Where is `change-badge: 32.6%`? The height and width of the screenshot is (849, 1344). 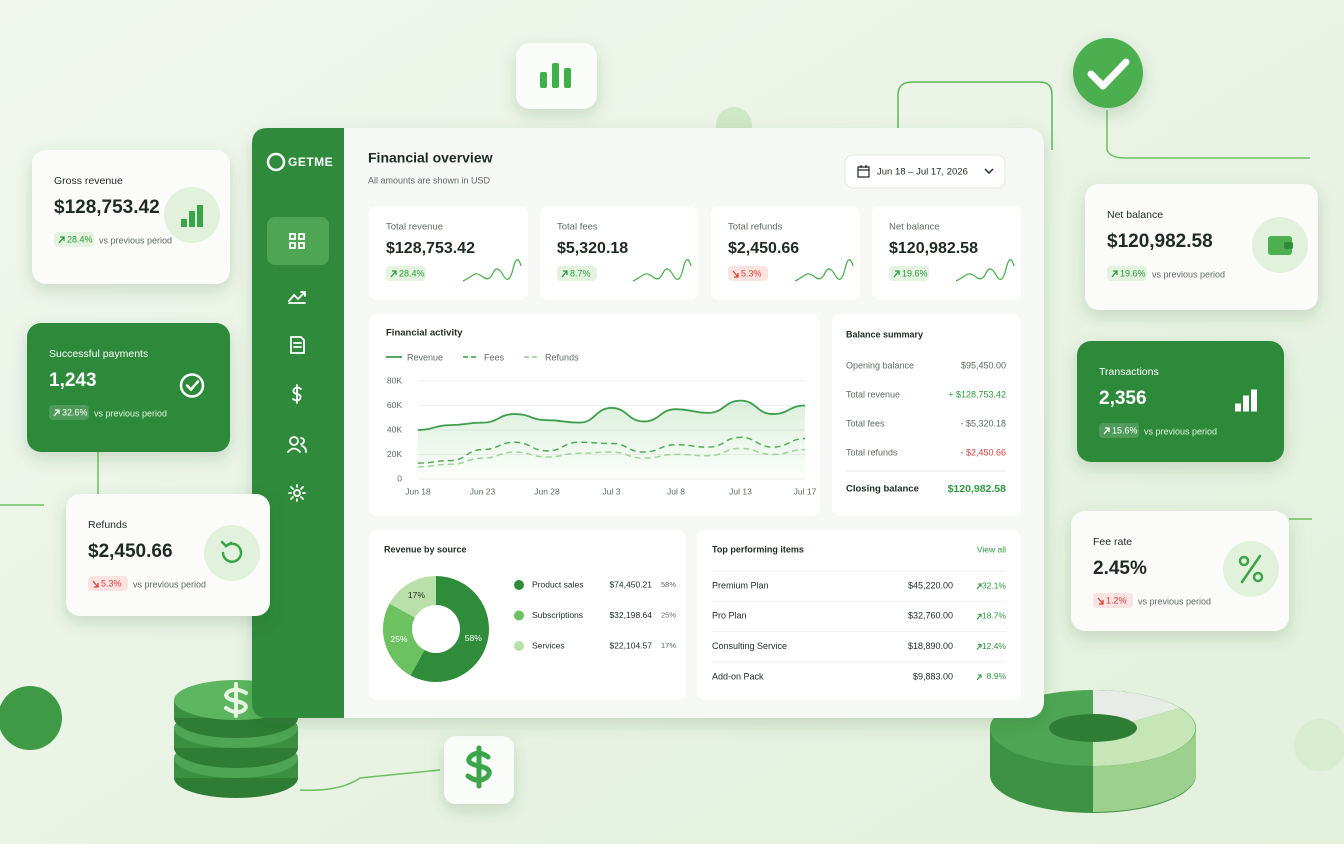 change-badge: 32.6% is located at coordinates (69, 412).